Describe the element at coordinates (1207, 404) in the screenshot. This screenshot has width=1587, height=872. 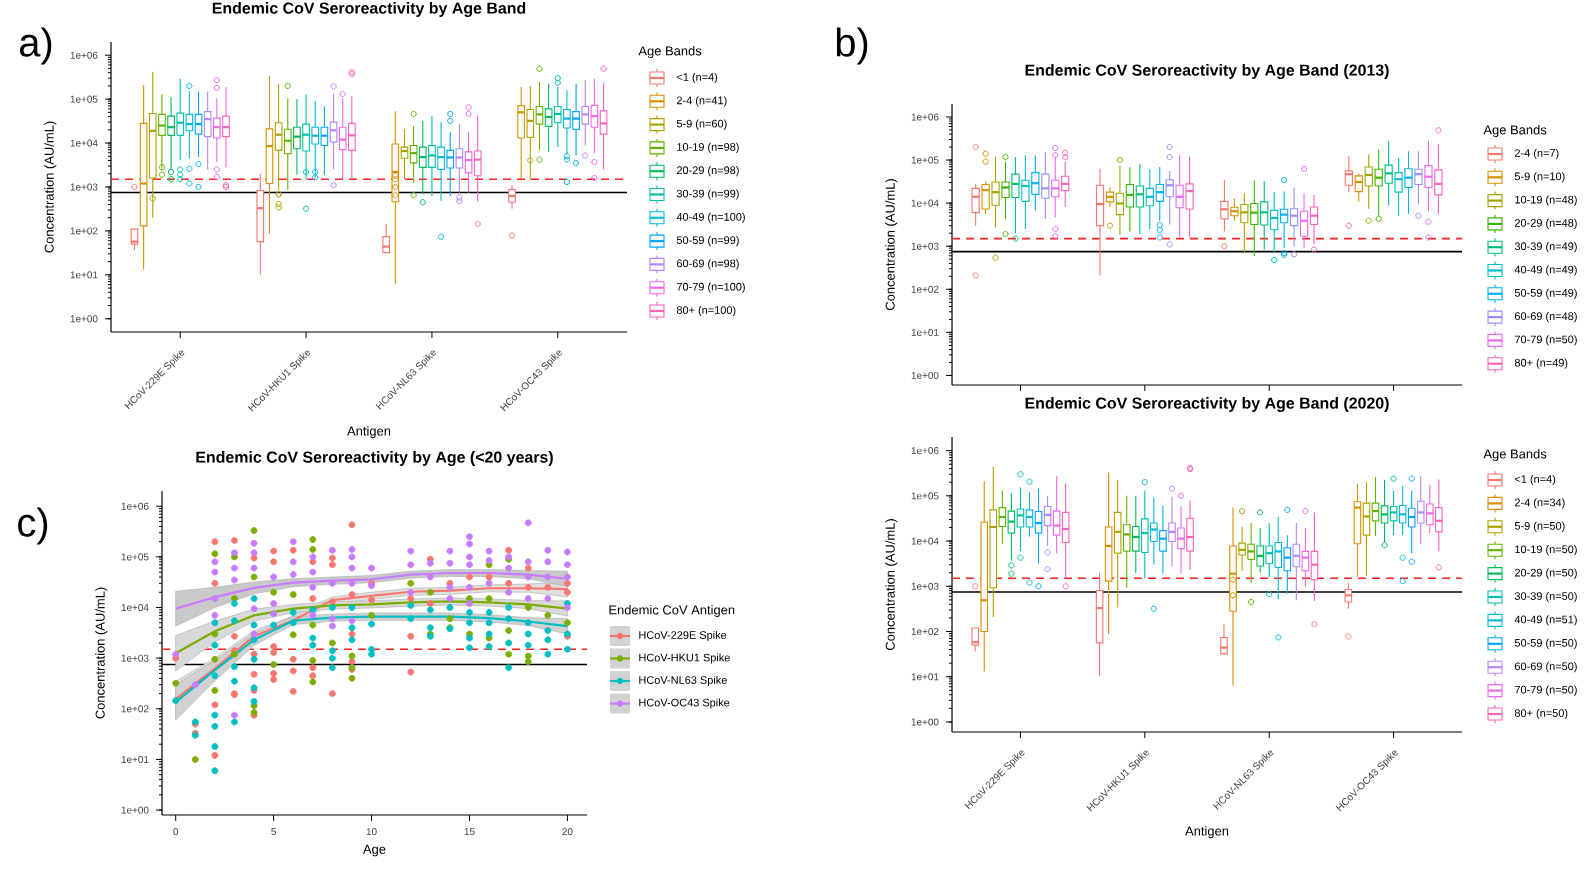
I see `chart-title: Endemic CoV Seroreactivity by Age Band (2020)` at that location.